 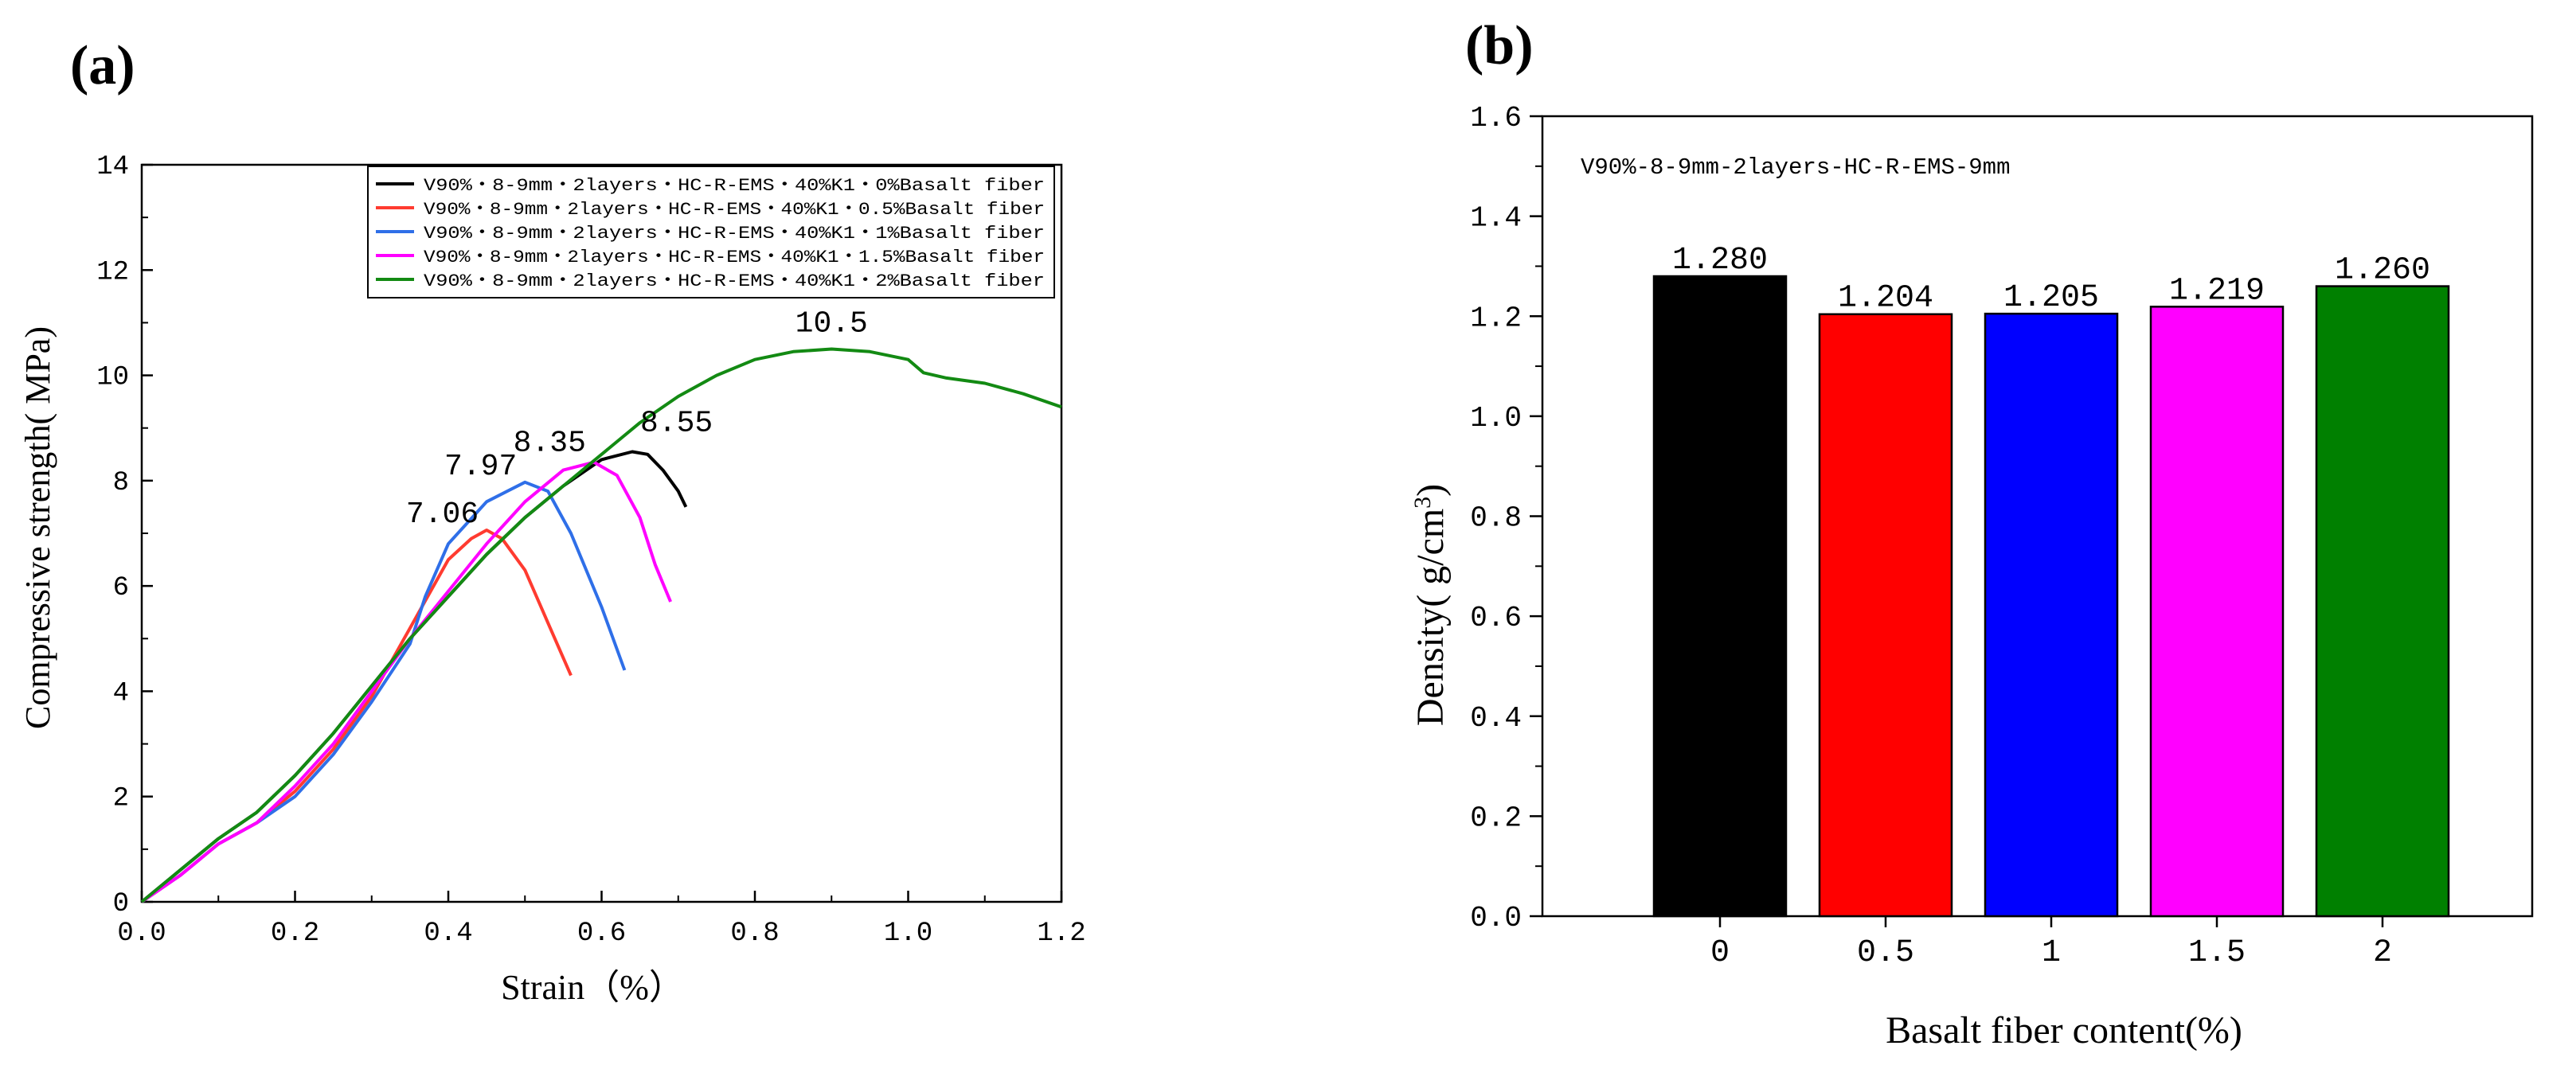 I want to click on chart-a-y-tick-label: 12, so click(x=112, y=272).